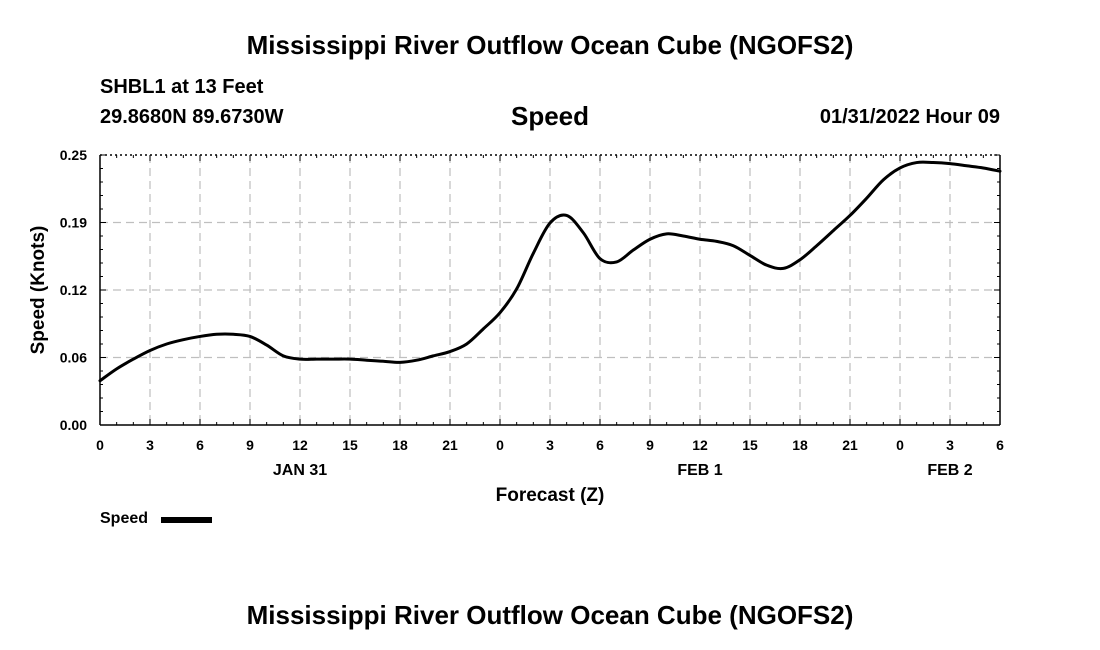  I want to click on y-axis-title: Speed (Knots), so click(38, 290).